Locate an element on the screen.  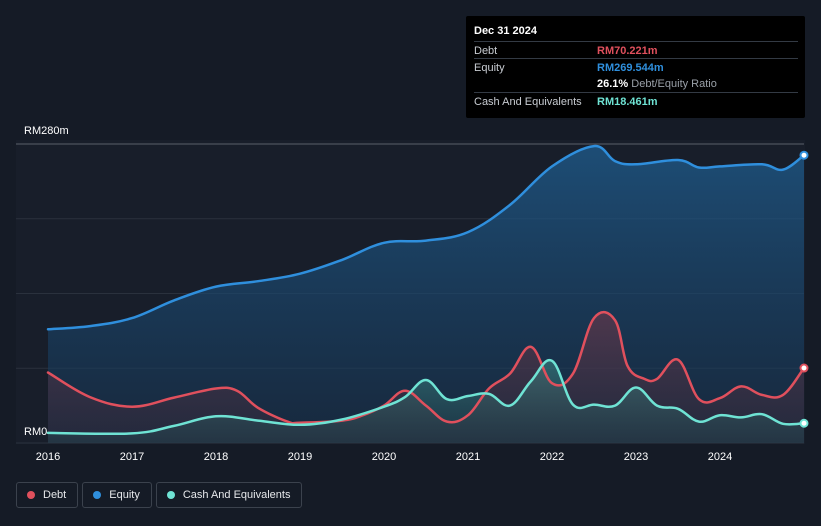
tooltip-date: Dec 31 2024 is located at coordinates (505, 31).